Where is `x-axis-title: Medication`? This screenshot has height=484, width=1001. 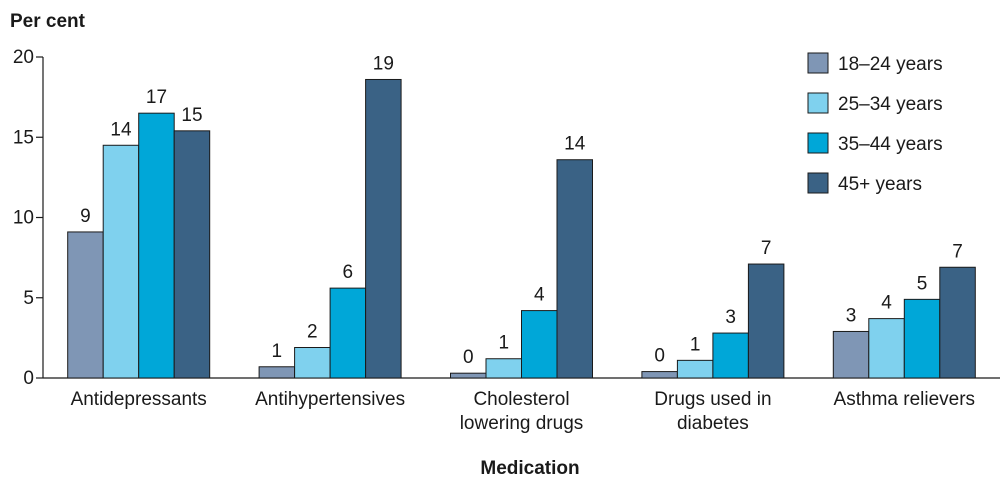 x-axis-title: Medication is located at coordinates (529, 468).